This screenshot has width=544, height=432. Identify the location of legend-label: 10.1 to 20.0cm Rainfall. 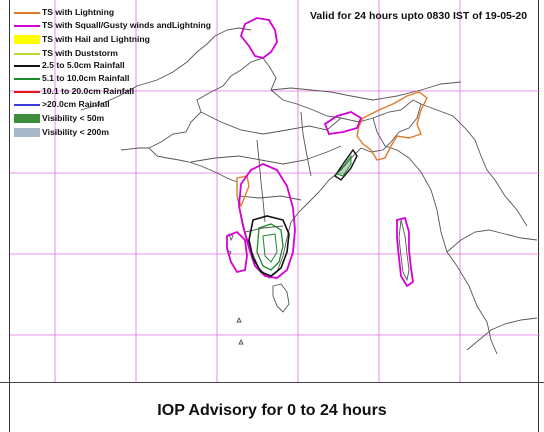
(88, 91).